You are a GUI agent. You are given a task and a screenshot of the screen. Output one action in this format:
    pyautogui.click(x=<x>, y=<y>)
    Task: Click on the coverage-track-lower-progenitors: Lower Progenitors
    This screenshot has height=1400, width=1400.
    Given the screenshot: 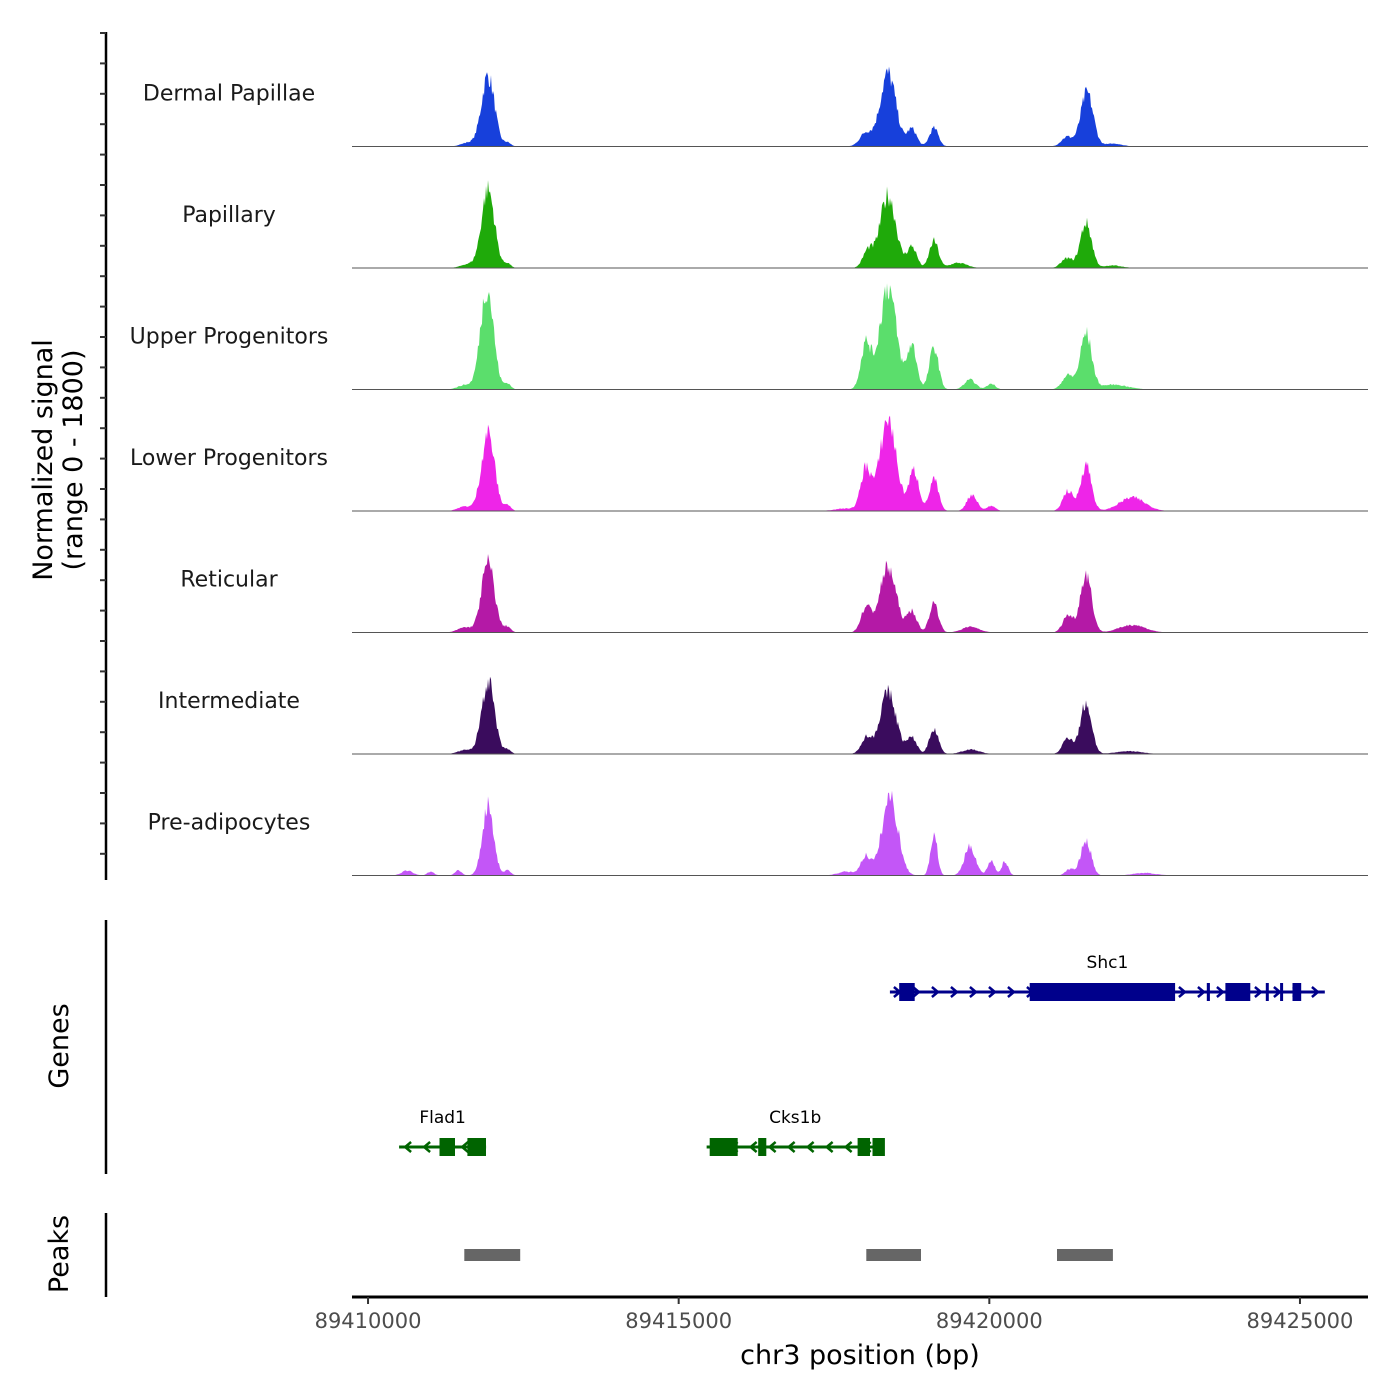 What is the action you would take?
    pyautogui.click(x=749, y=463)
    